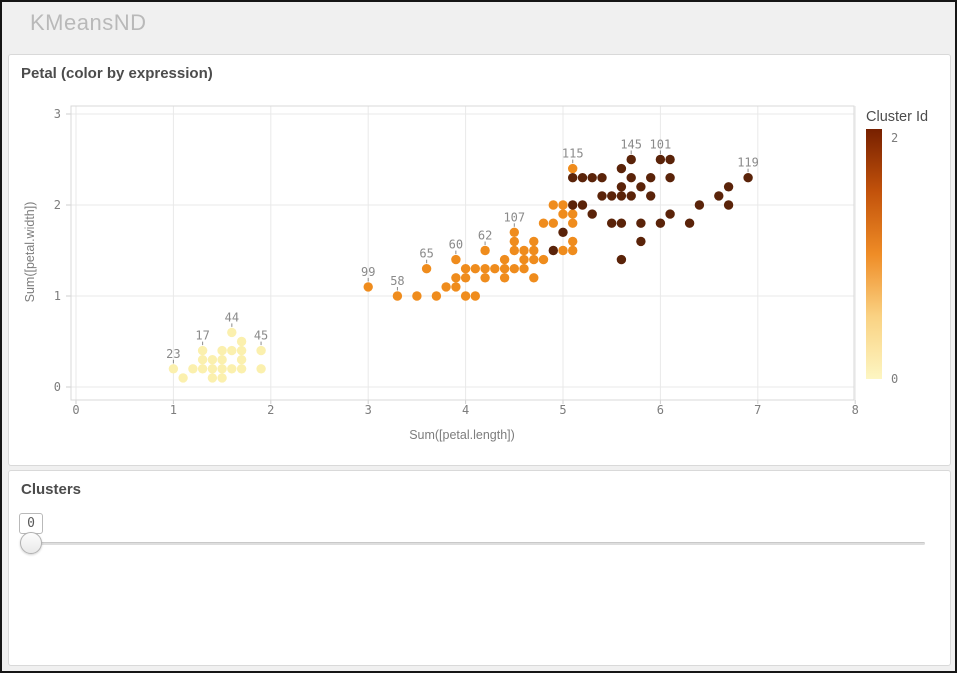 This screenshot has width=957, height=673. I want to click on cluster-slider-handle, so click(31, 543).